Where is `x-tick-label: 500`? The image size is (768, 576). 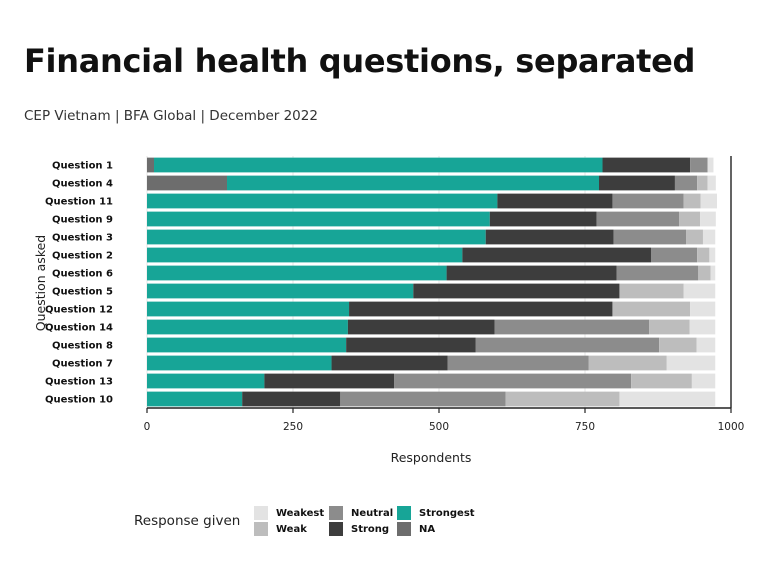
x-tick-label: 500 is located at coordinates (439, 427).